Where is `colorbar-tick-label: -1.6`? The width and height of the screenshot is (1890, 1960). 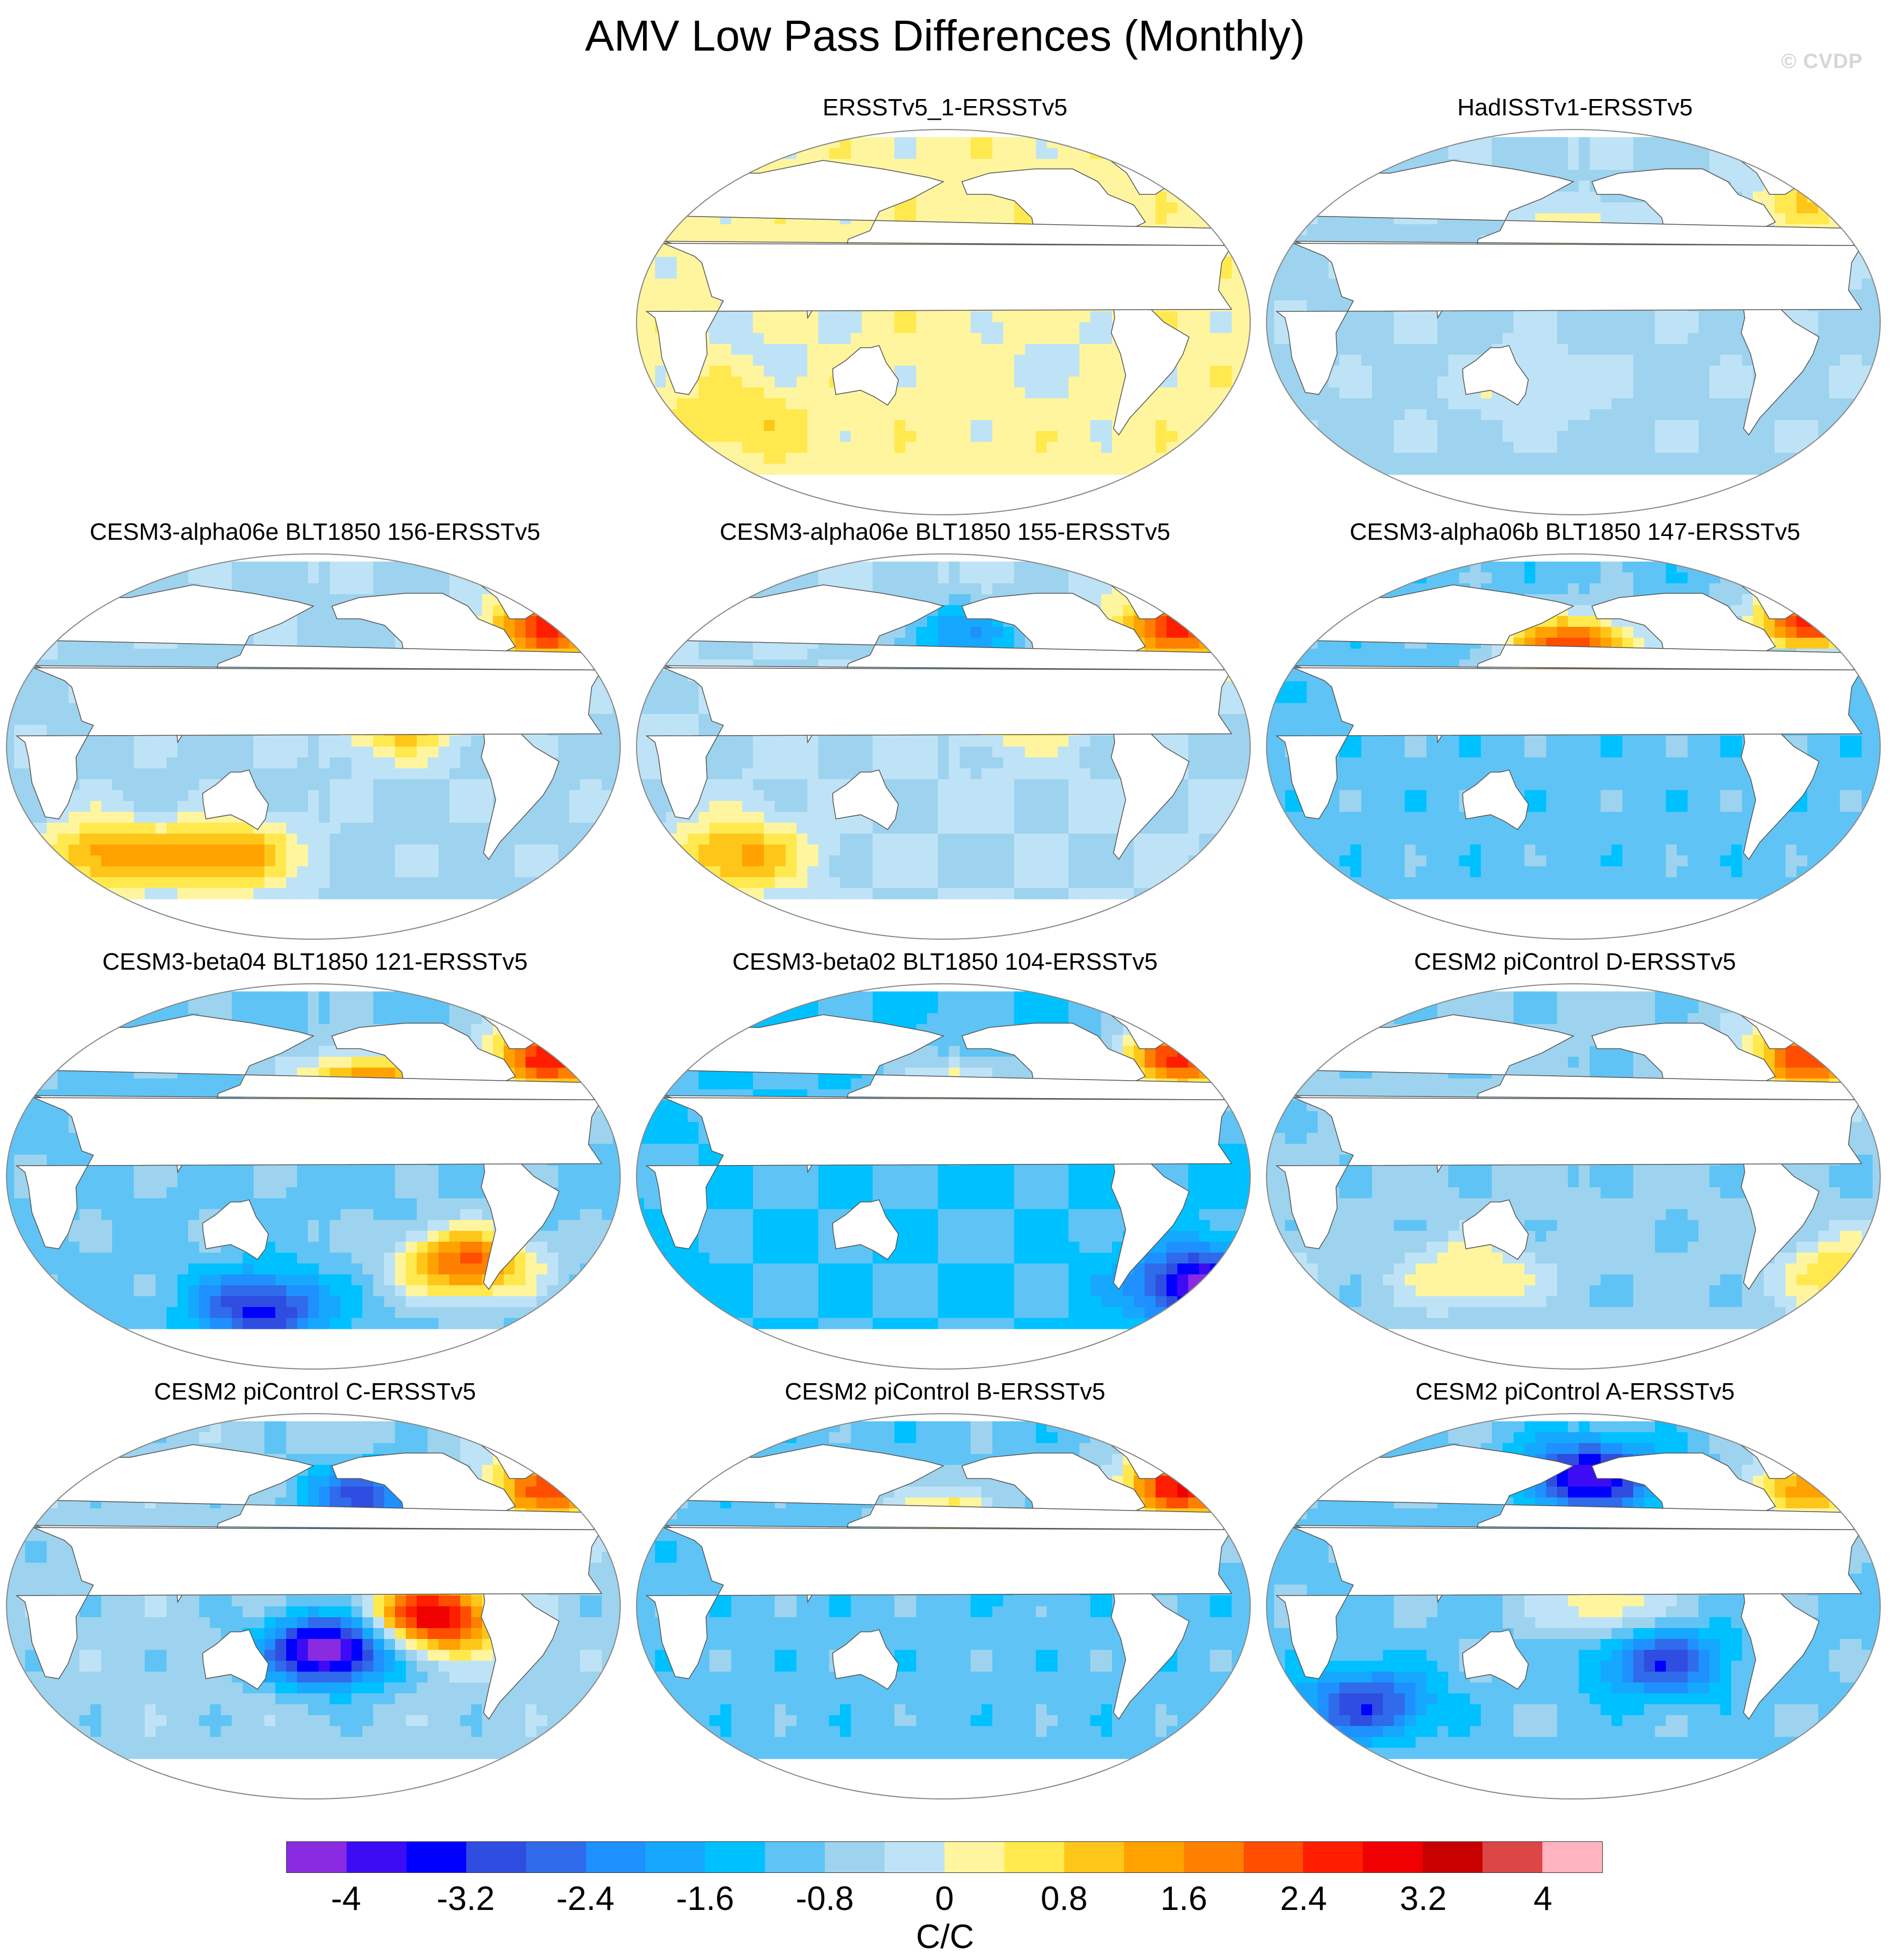
colorbar-tick-label: -1.6 is located at coordinates (705, 1899).